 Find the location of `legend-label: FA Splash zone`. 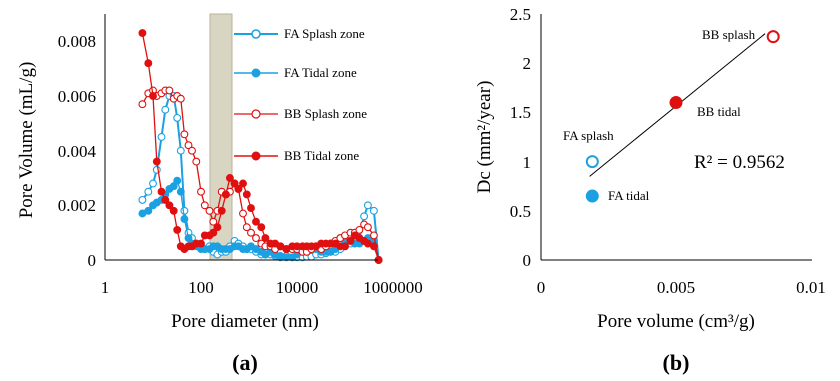

legend-label: FA Splash zone is located at coordinates (324, 33).